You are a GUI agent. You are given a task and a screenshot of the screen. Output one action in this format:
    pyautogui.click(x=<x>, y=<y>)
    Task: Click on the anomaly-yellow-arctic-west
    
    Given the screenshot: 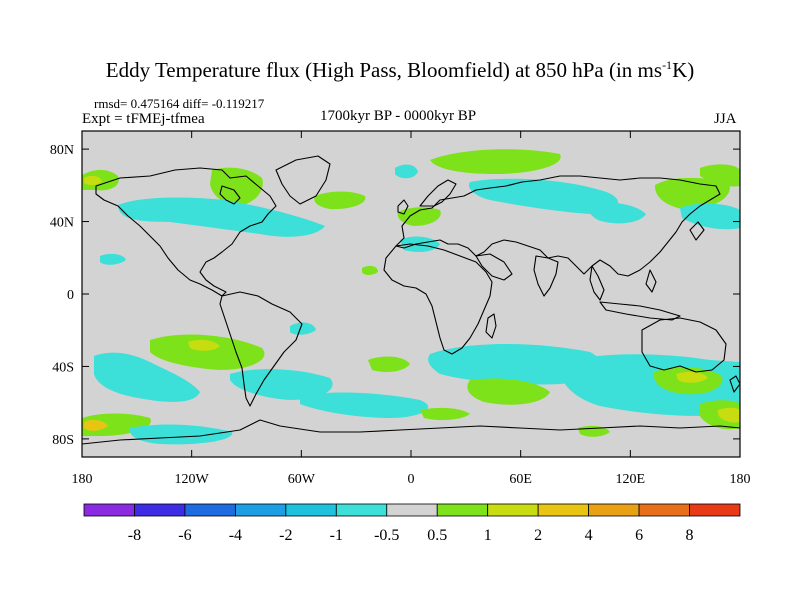 What is the action you would take?
    pyautogui.click(x=93, y=180)
    